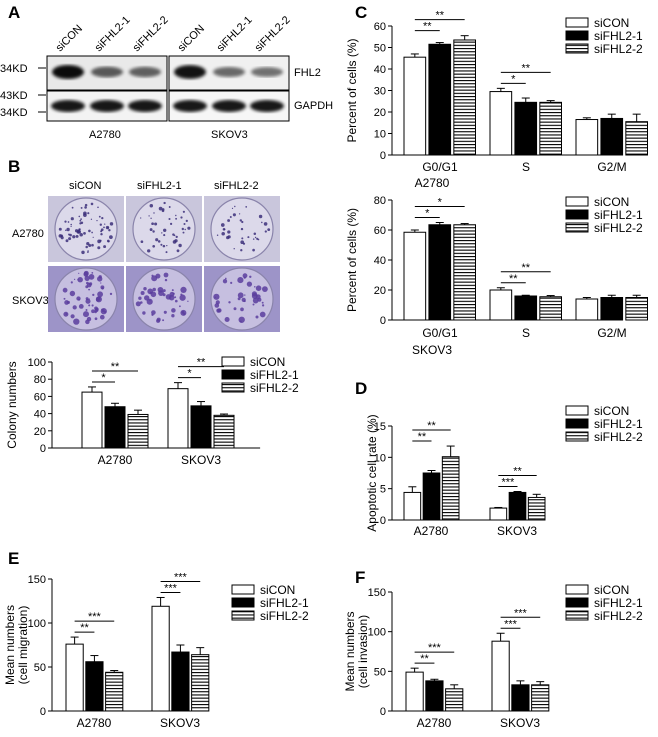 Image resolution: width=658 pixels, height=737 pixels. Describe the element at coordinates (201, 460) in the screenshot. I see `x-tick-label: SKOV3` at that location.